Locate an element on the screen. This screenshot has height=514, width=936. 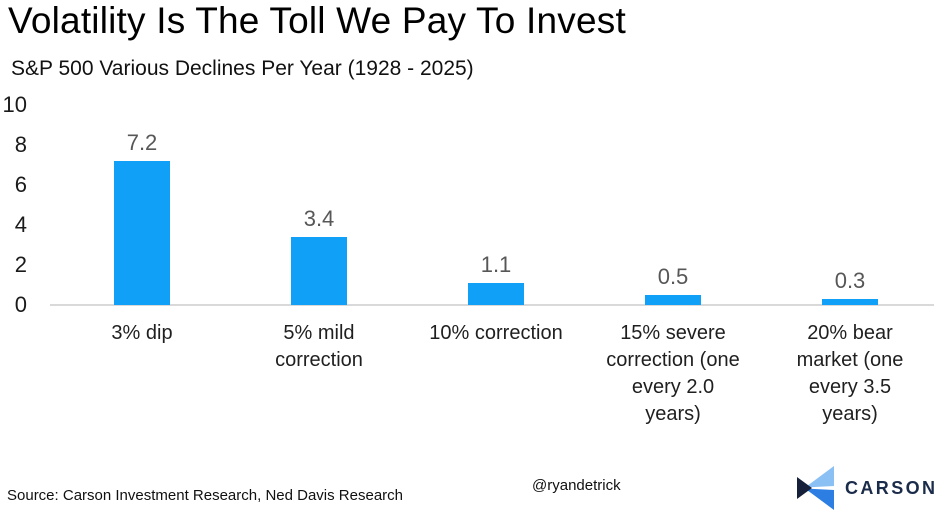
bar-value-label: 0.3 is located at coordinates (850, 280).